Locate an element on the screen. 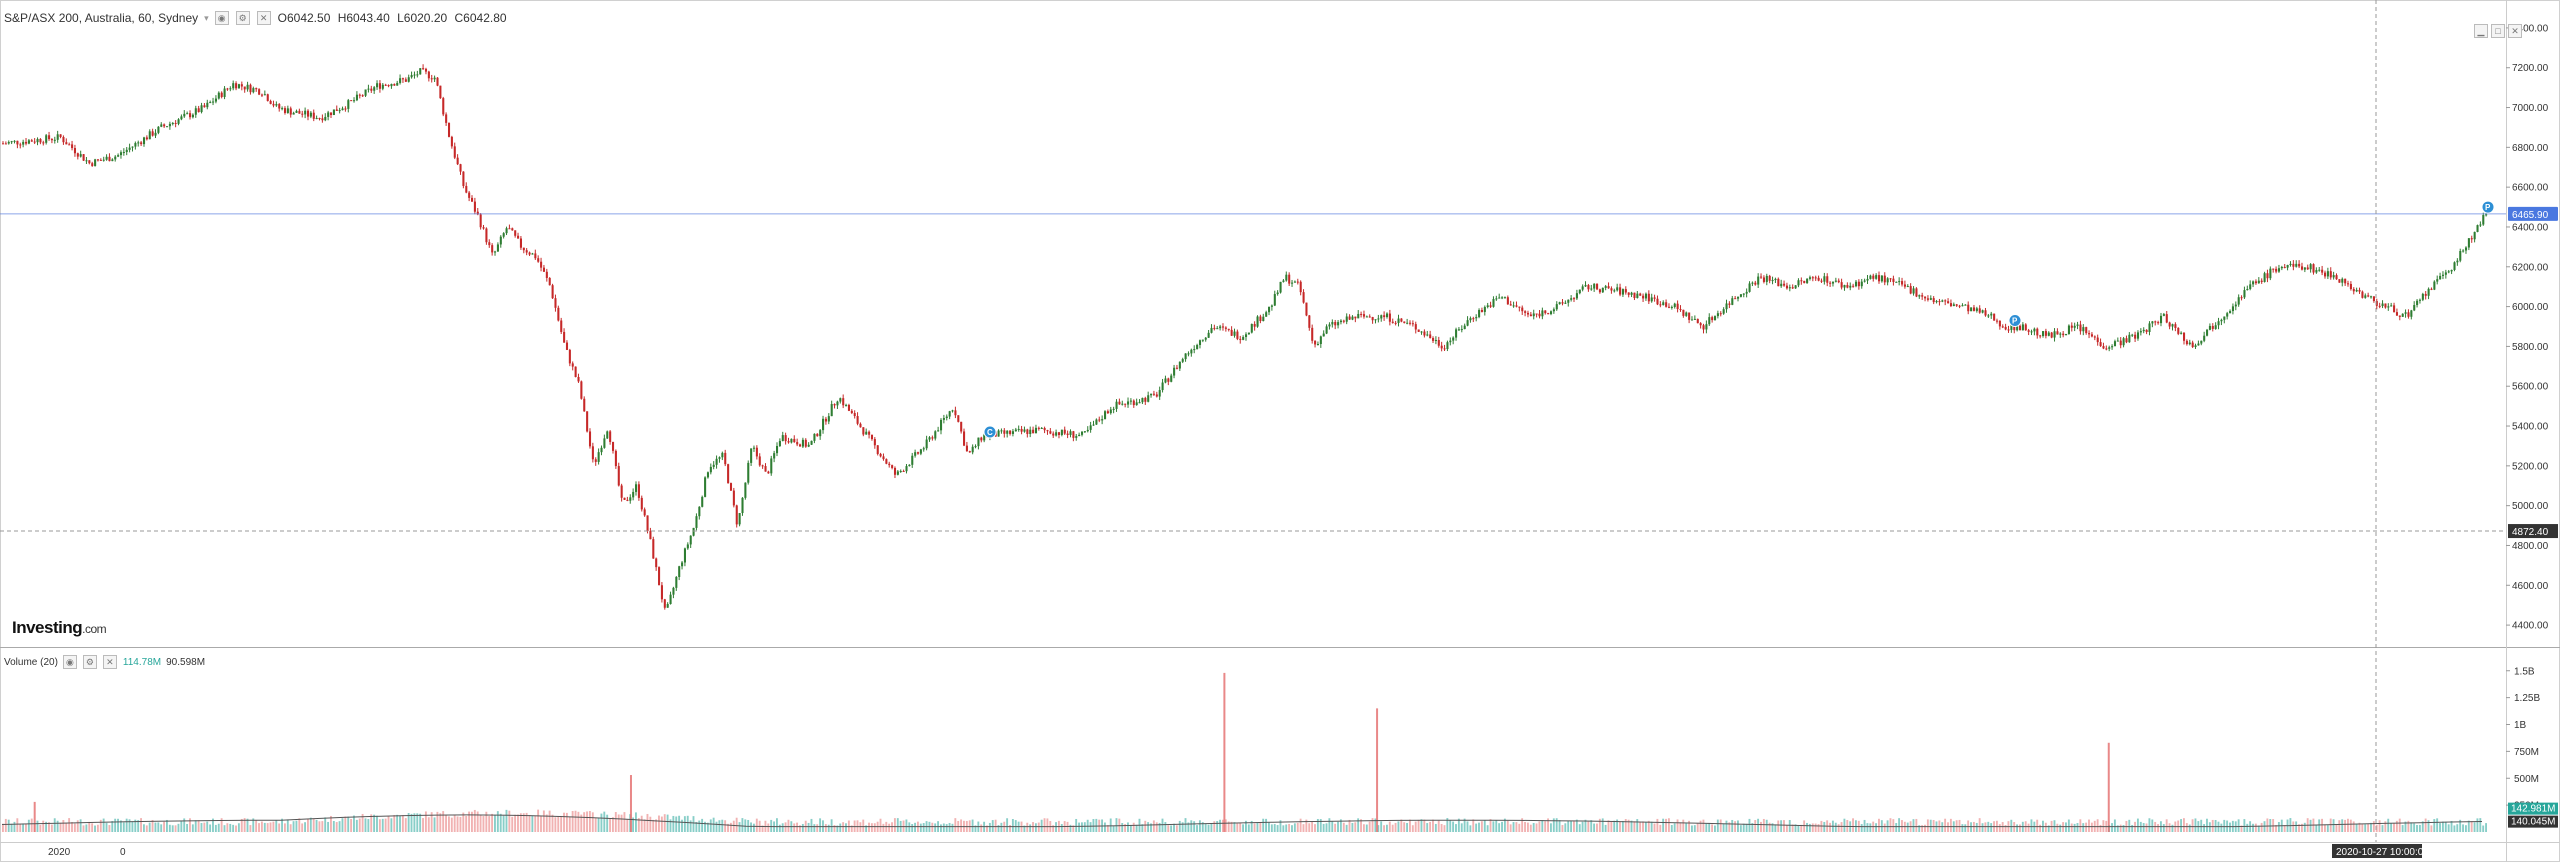  maximize-icon: □ is located at coordinates (2498, 31).